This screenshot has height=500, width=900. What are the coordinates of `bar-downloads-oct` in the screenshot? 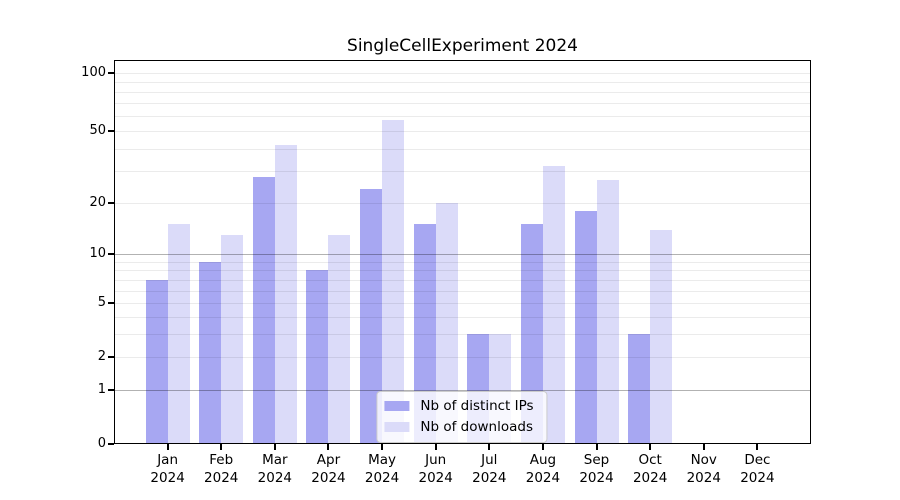 It's located at (661, 336).